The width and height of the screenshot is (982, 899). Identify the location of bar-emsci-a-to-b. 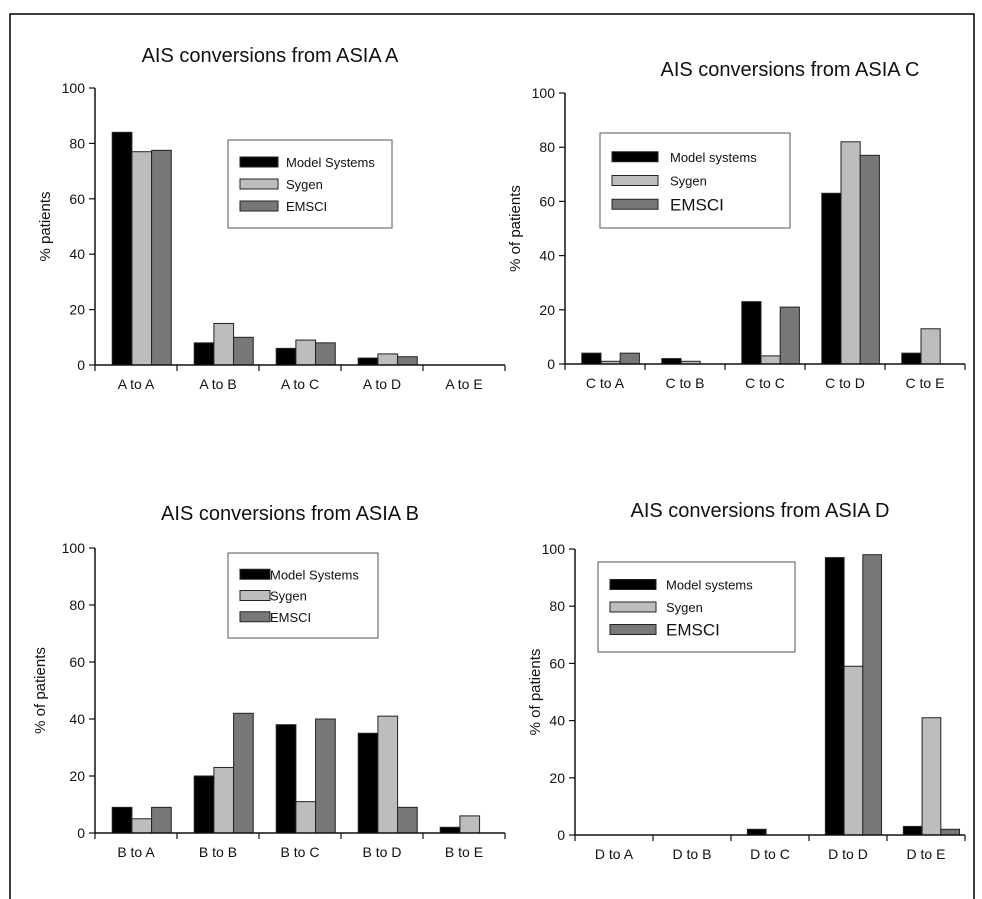
(243, 351).